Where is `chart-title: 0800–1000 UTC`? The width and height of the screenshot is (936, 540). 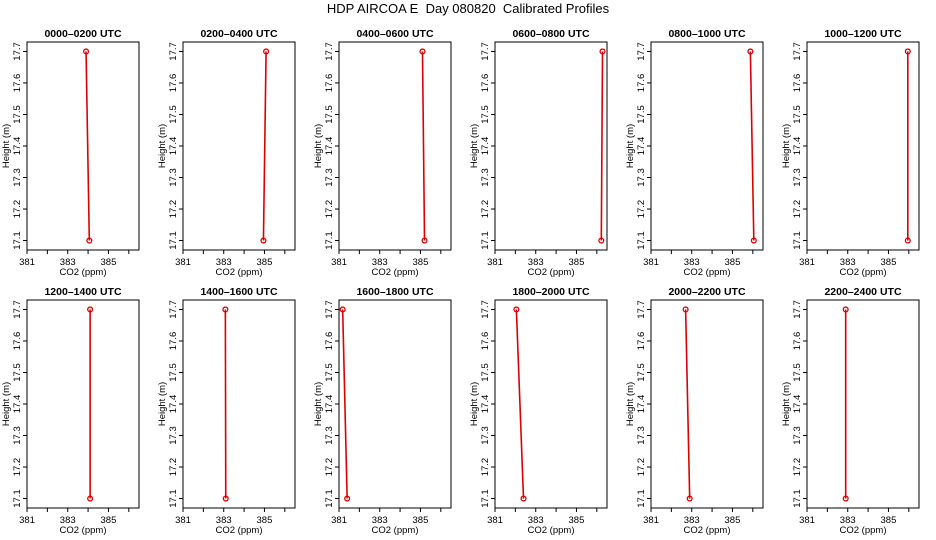
chart-title: 0800–1000 UTC is located at coordinates (706, 34).